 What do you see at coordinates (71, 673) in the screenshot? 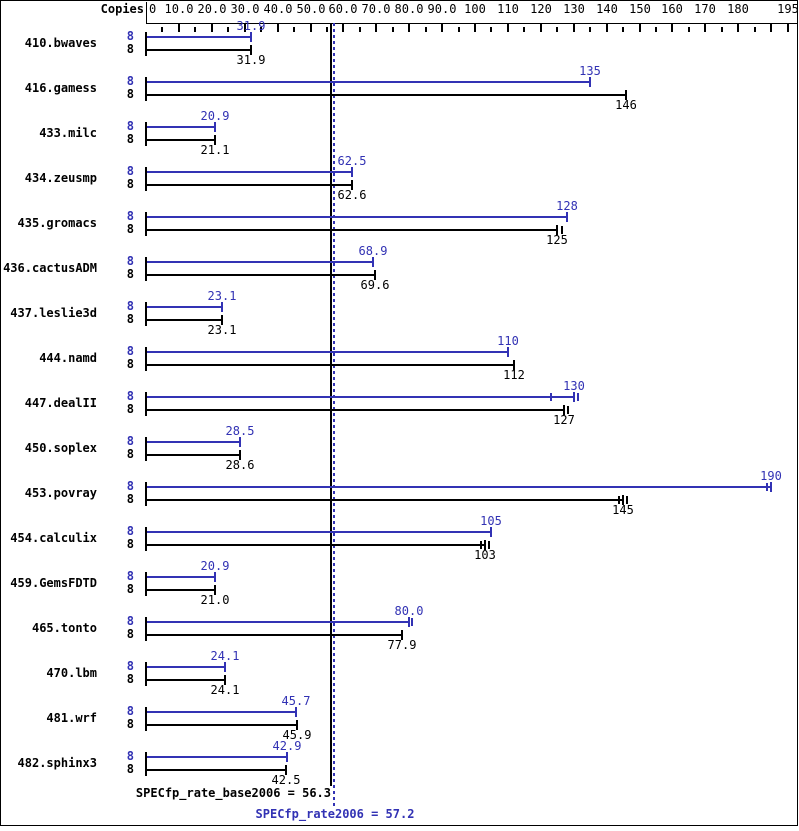
I see `benchmark-label: 470.lbm` at bounding box center [71, 673].